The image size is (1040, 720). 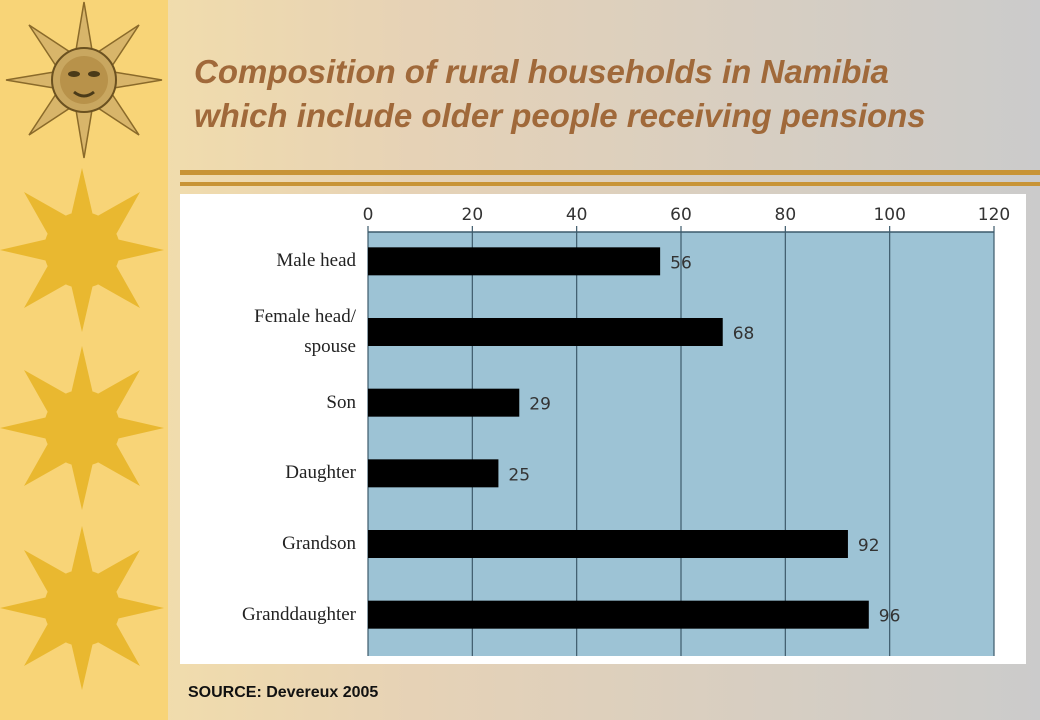 I want to click on data-label: 29, so click(x=540, y=405).